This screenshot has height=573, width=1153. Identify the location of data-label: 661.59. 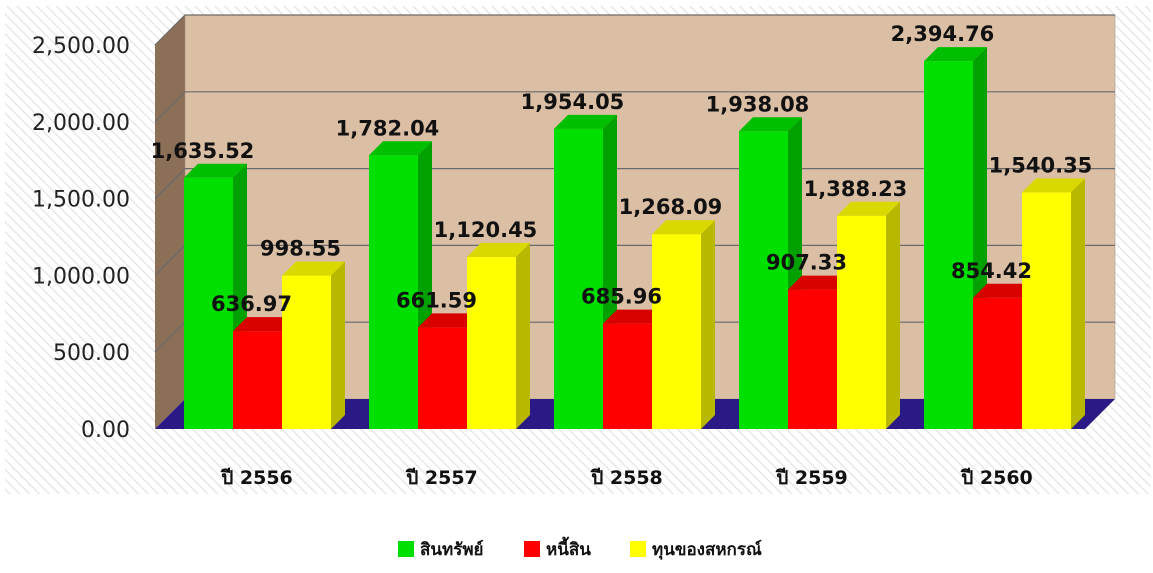
(436, 300).